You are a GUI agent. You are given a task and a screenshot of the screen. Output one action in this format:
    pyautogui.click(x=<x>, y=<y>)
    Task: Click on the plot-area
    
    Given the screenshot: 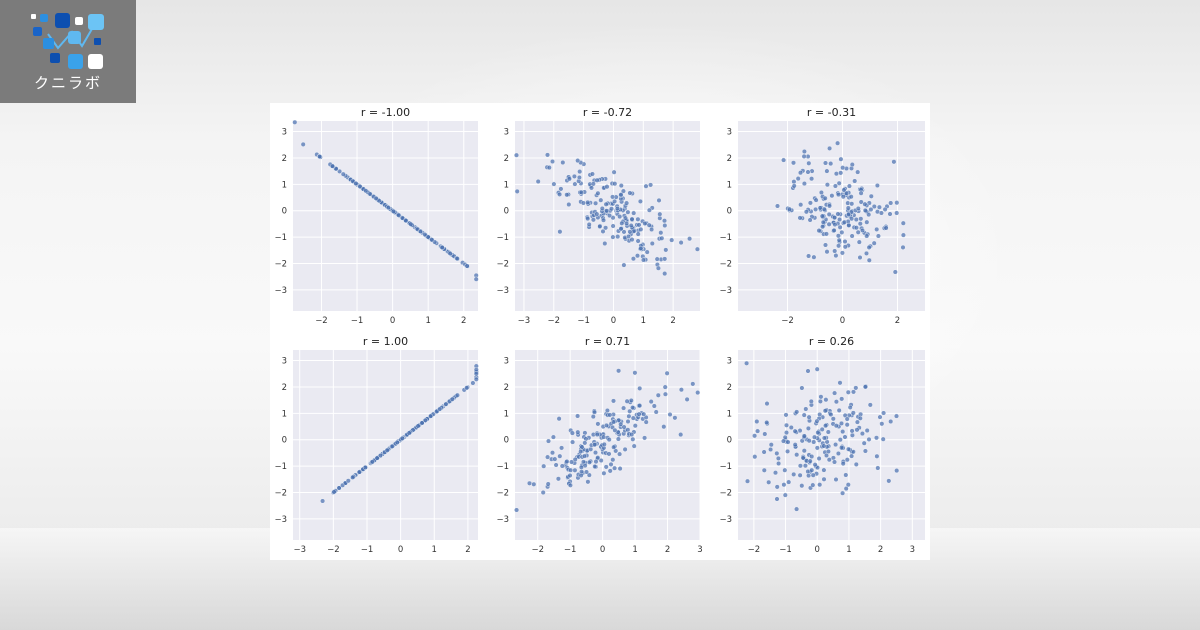 What is the action you would take?
    pyautogui.click(x=831, y=445)
    